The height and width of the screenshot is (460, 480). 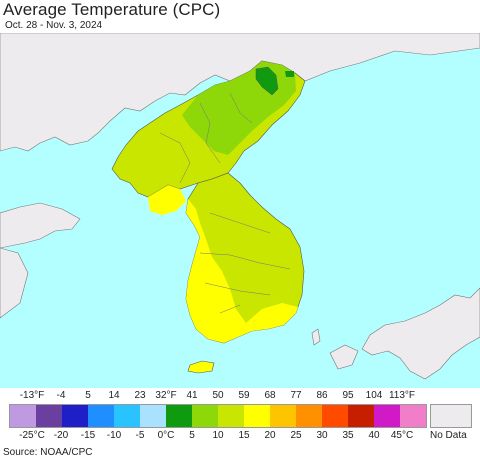 I want to click on nk-coldest-spot, so click(x=289, y=74).